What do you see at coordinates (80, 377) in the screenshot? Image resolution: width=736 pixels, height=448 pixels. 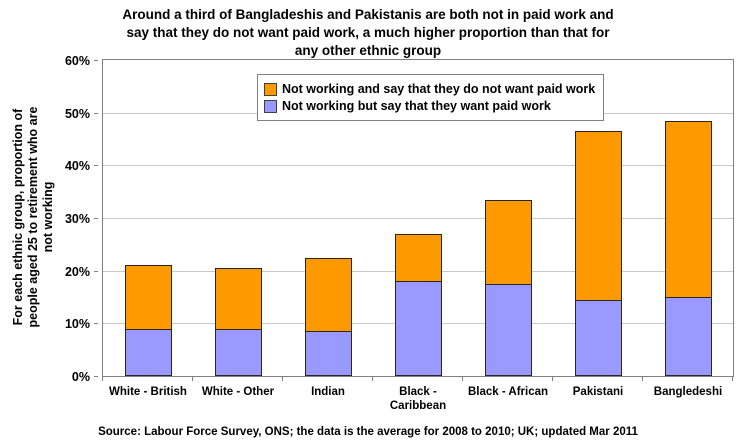 I see `y-tick-label: 0%` at bounding box center [80, 377].